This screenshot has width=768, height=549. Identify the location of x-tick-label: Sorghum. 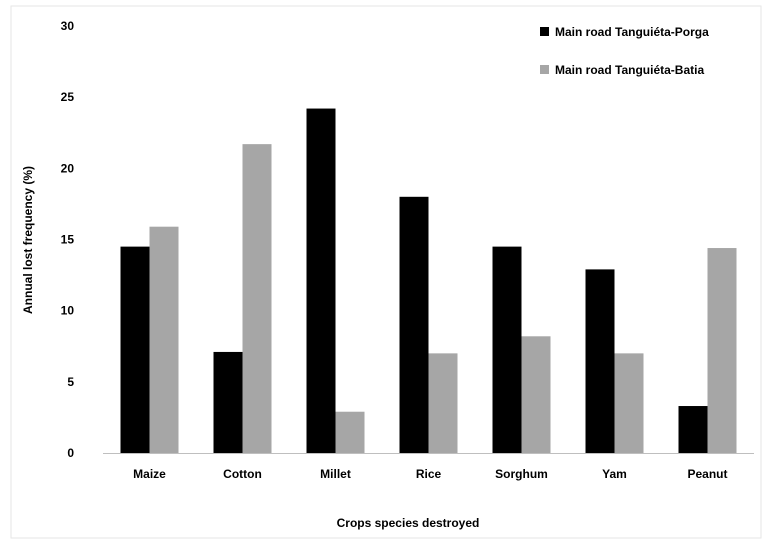
(521, 474).